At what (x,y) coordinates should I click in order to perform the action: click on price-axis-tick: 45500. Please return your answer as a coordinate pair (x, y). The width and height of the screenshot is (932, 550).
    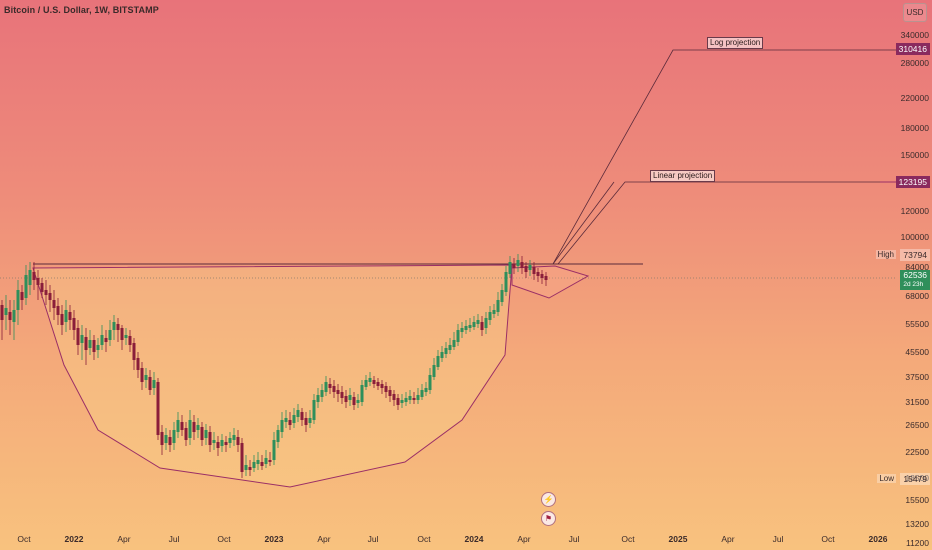
    Looking at the image, I should click on (917, 352).